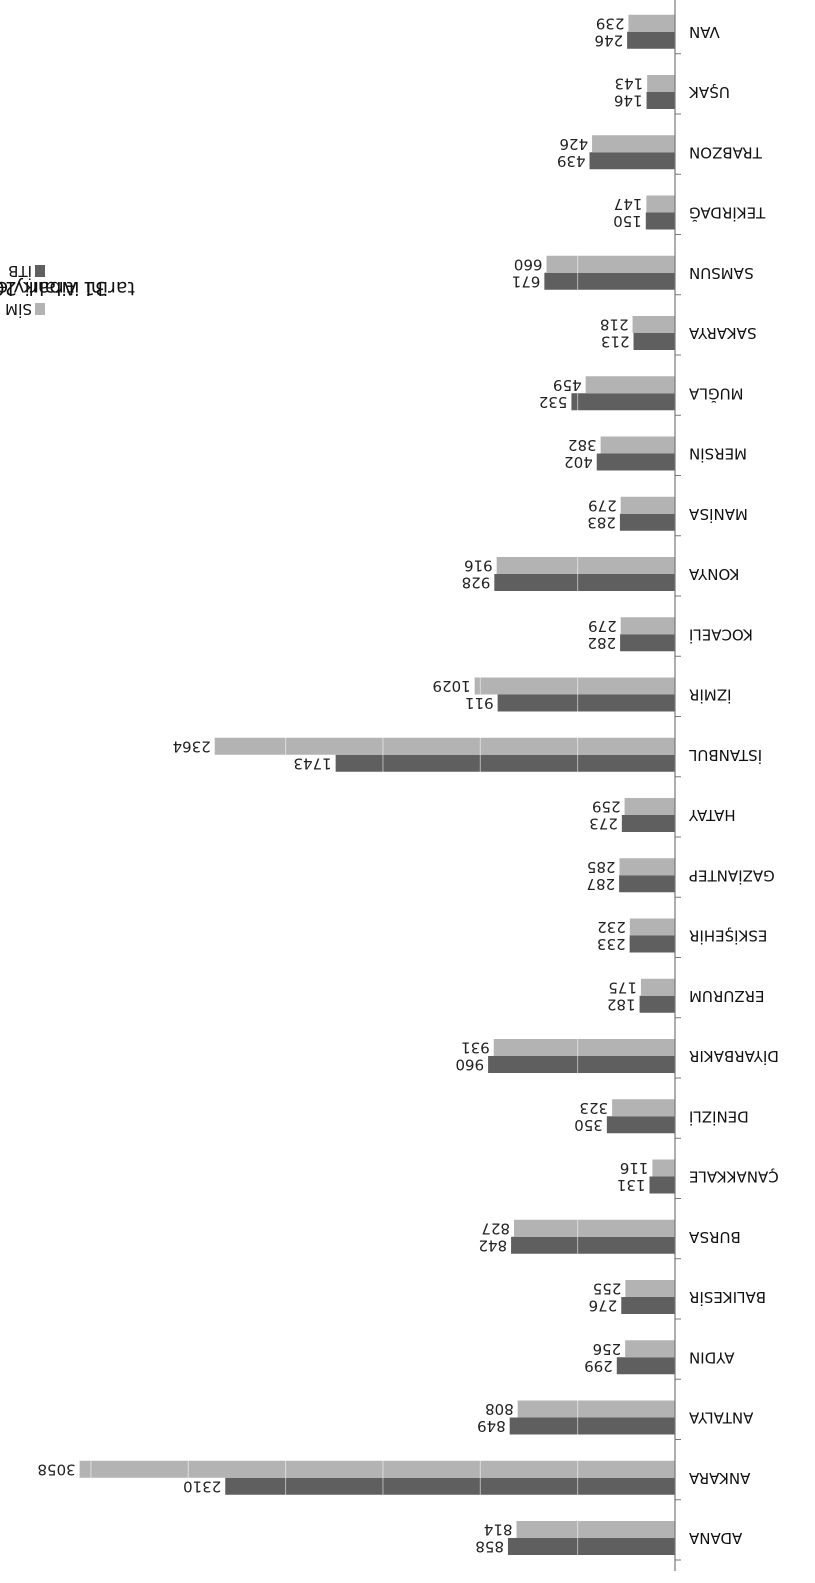  I want to click on data-label-itb-2: 849, so click(491, 1426).